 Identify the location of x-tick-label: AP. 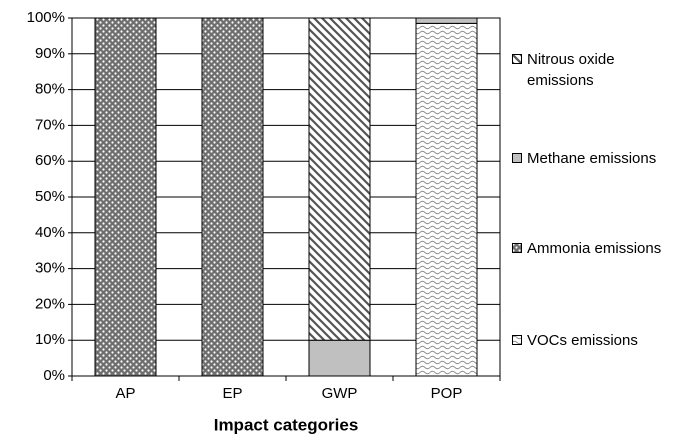
(125, 393).